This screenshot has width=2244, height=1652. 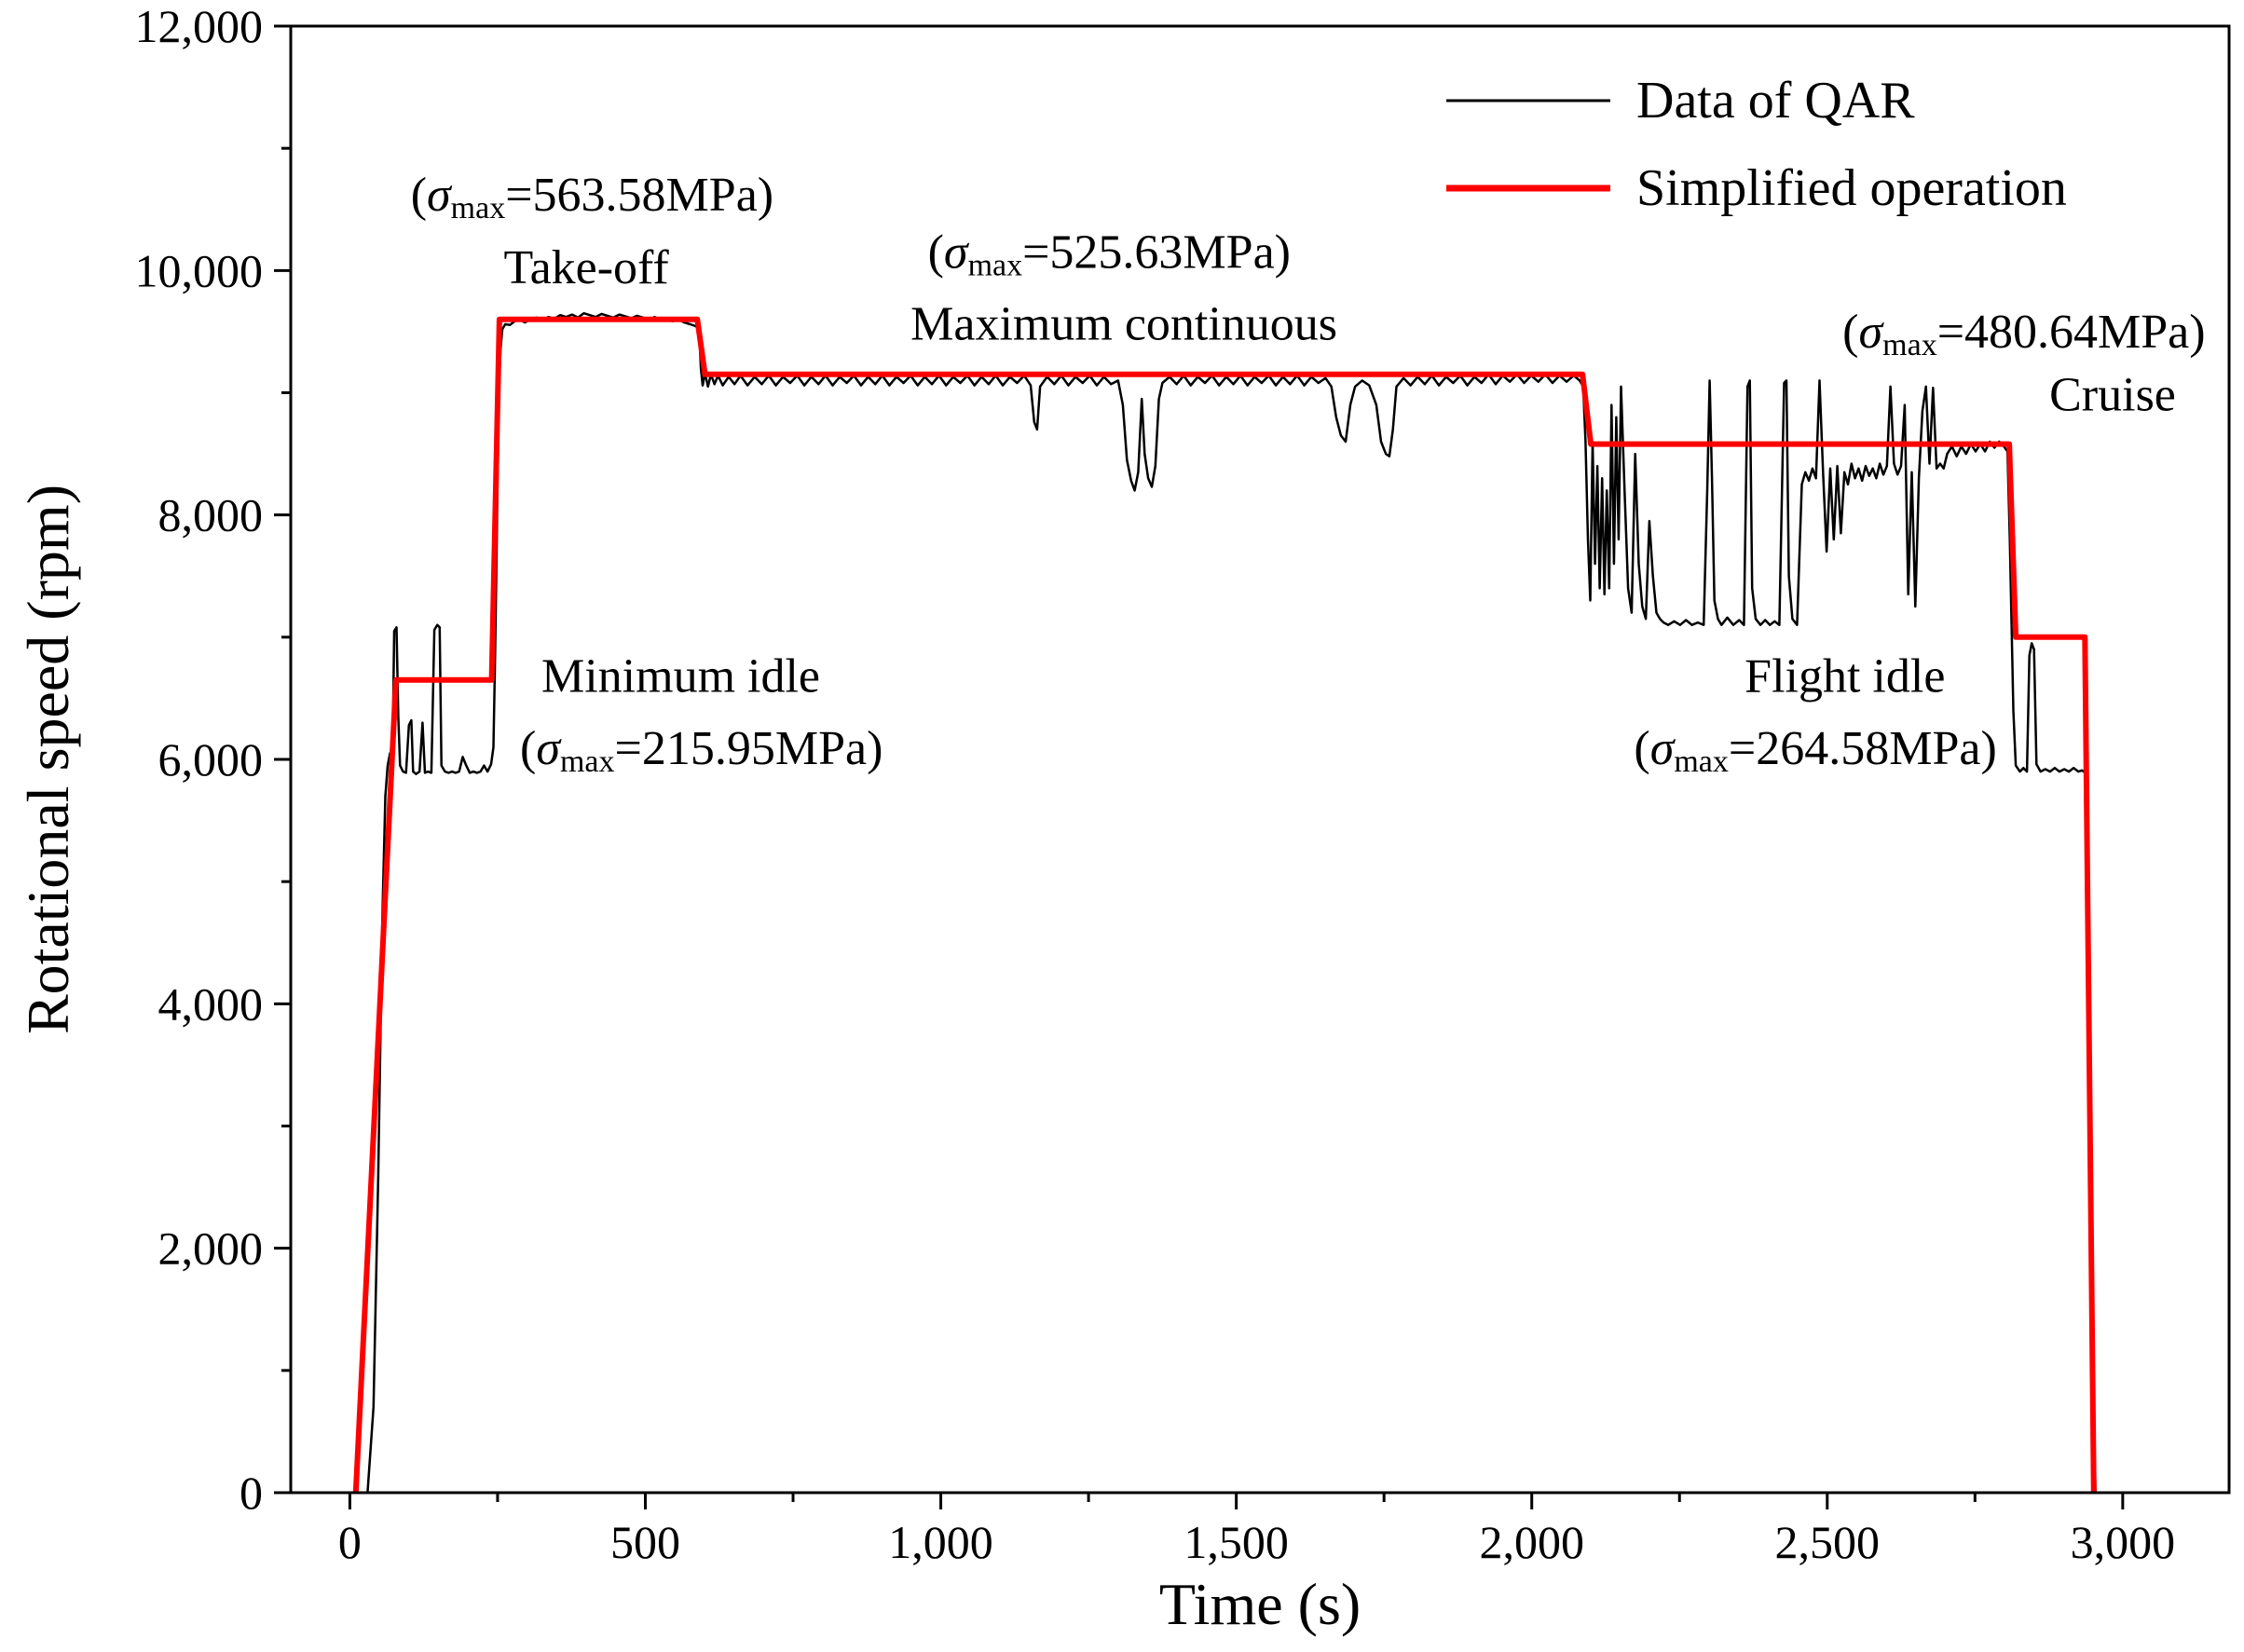 What do you see at coordinates (1259, 1604) in the screenshot?
I see `x-axis-label: Time (s)` at bounding box center [1259, 1604].